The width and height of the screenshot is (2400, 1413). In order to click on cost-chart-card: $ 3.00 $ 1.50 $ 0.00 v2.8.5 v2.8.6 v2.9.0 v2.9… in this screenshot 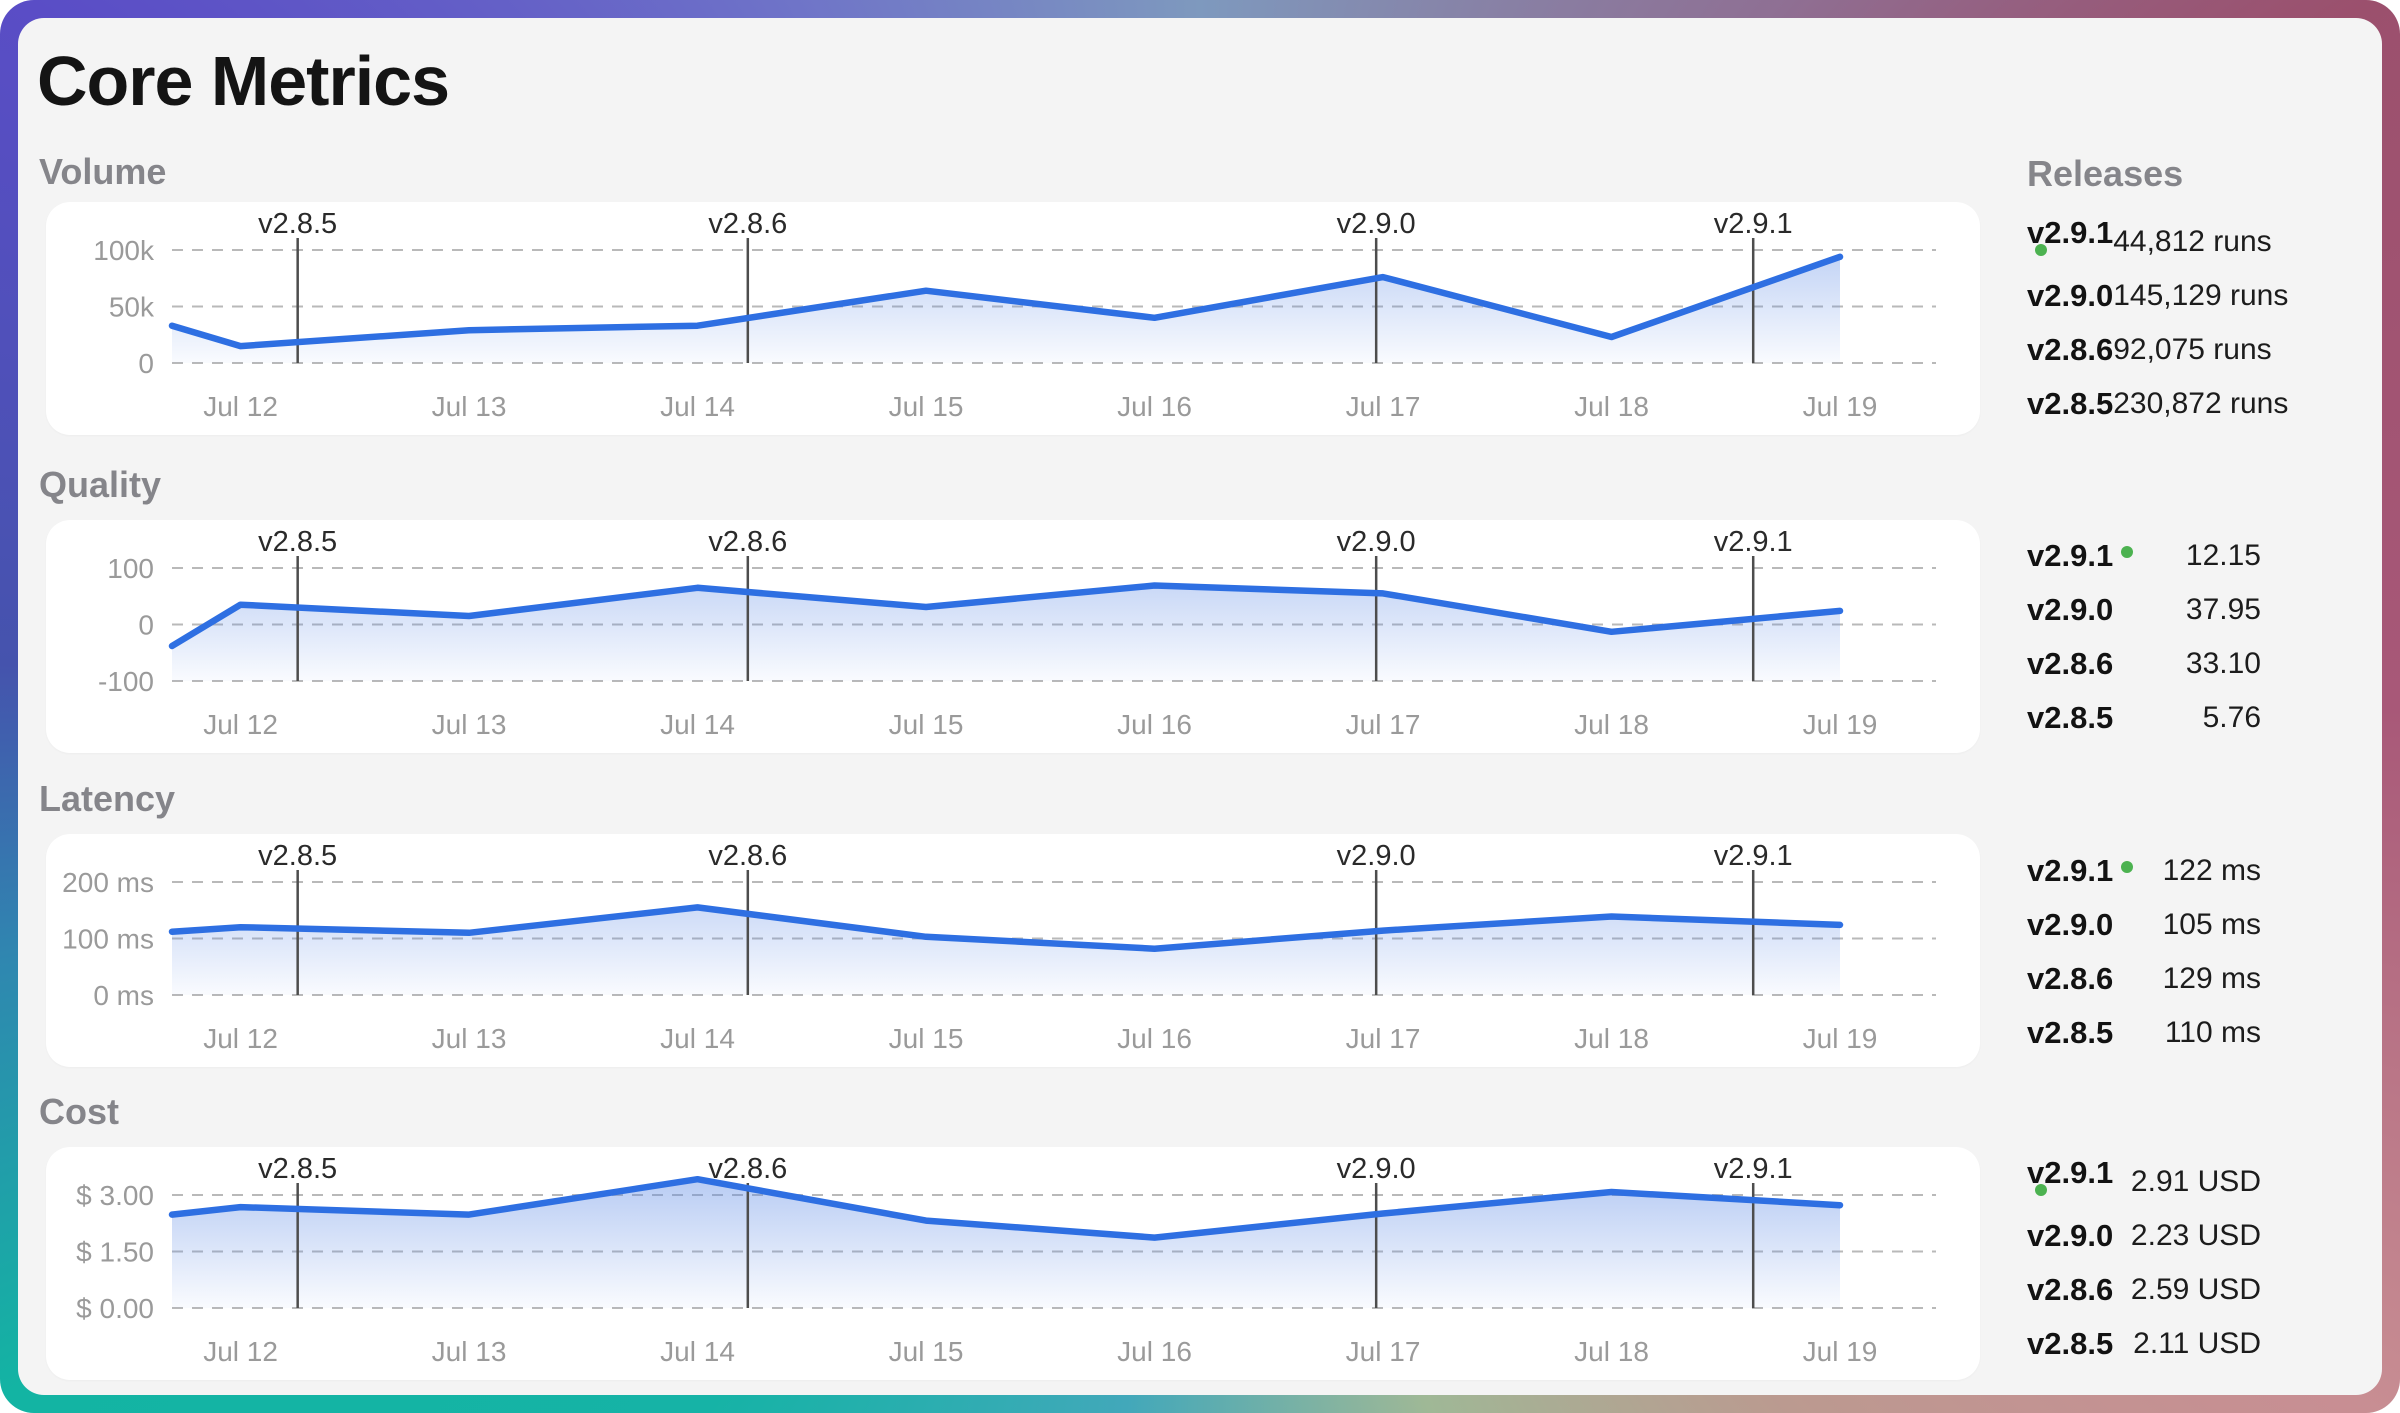, I will do `click(1013, 1263)`.